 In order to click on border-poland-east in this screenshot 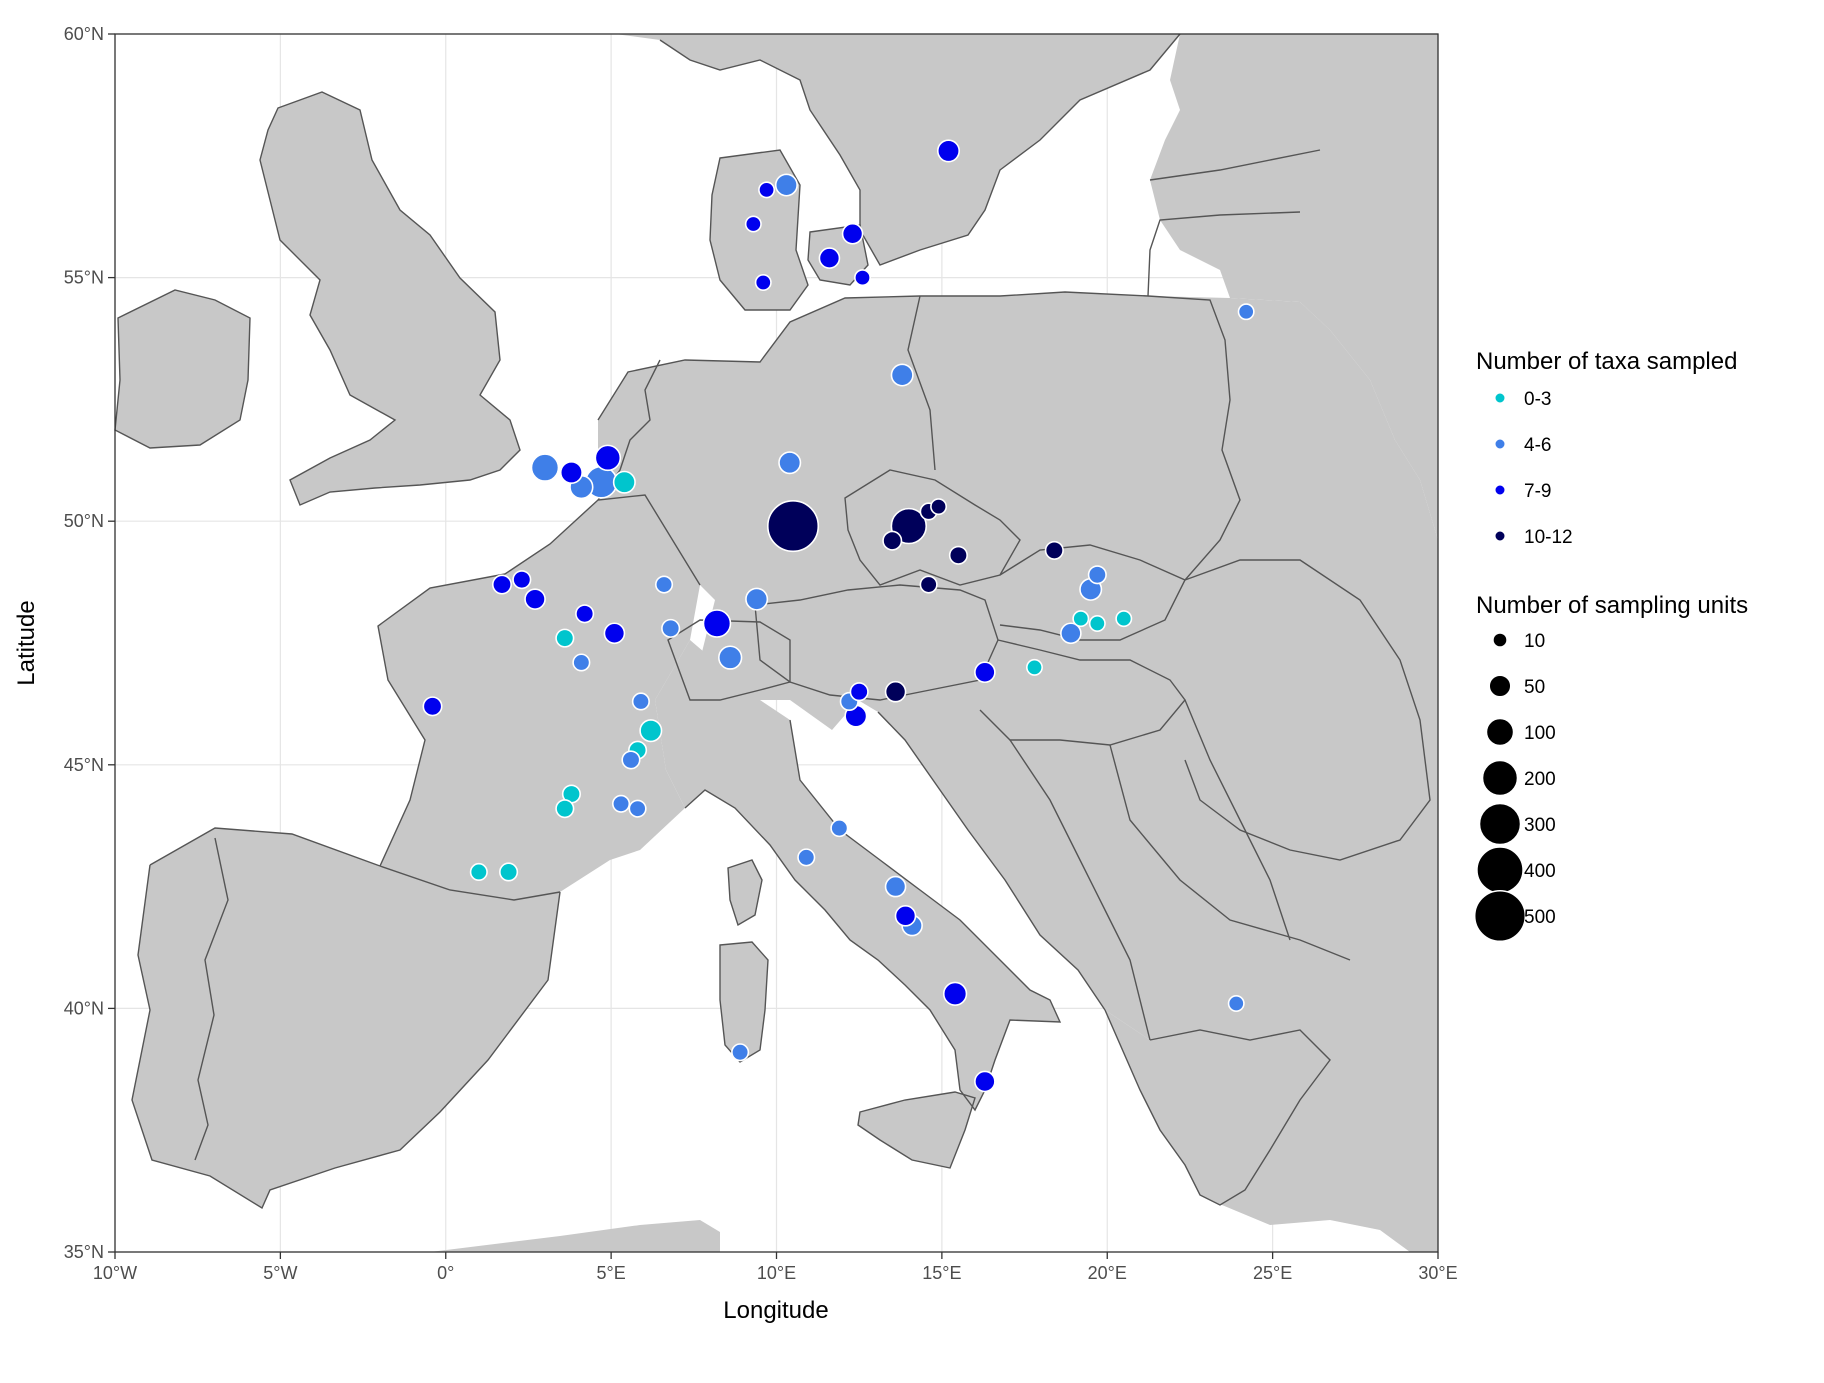, I will do `click(1194, 438)`.